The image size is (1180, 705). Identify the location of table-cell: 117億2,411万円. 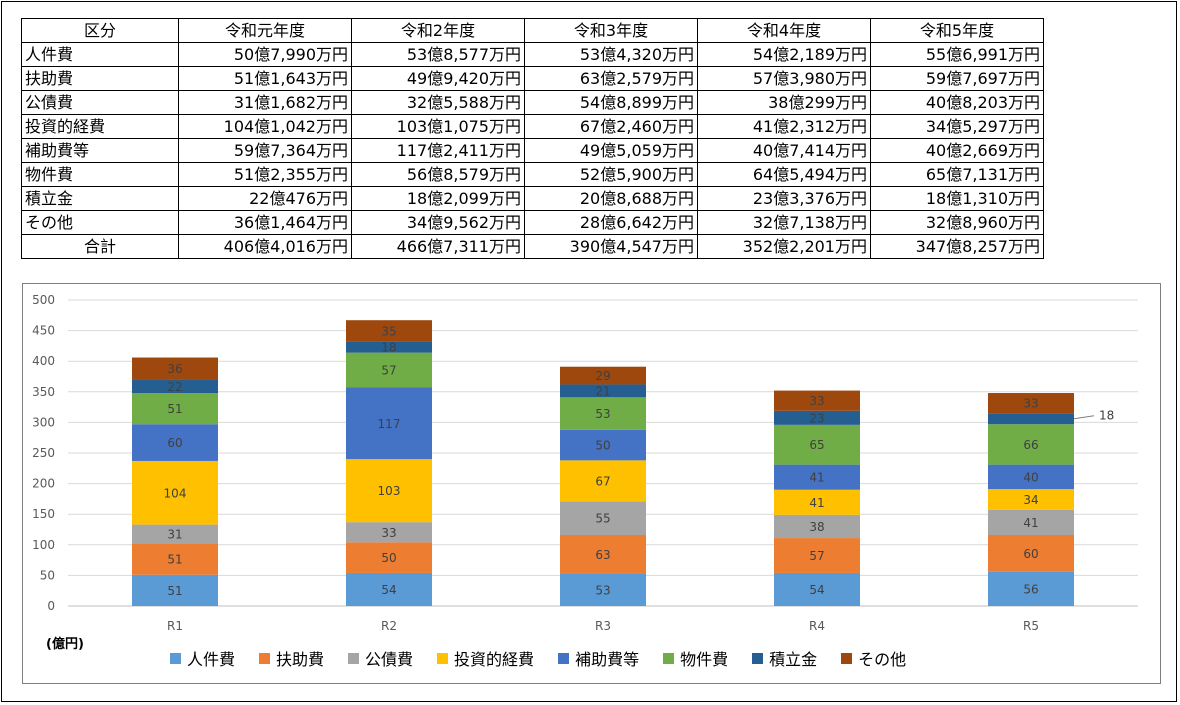
(438, 150).